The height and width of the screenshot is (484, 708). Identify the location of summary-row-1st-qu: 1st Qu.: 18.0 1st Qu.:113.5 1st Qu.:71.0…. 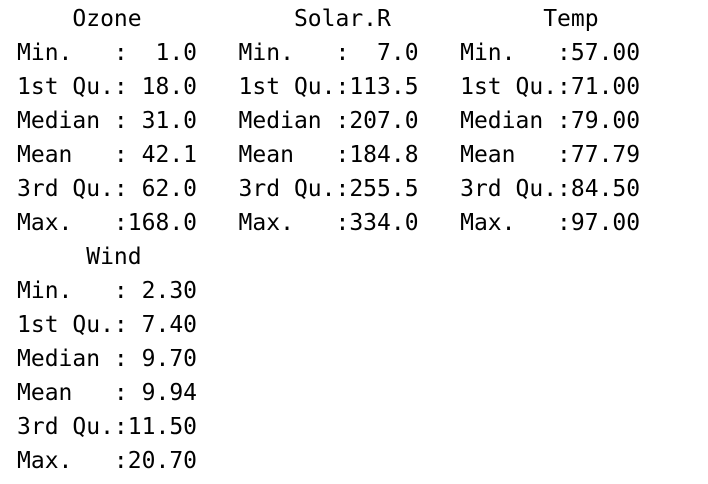
(342, 87).